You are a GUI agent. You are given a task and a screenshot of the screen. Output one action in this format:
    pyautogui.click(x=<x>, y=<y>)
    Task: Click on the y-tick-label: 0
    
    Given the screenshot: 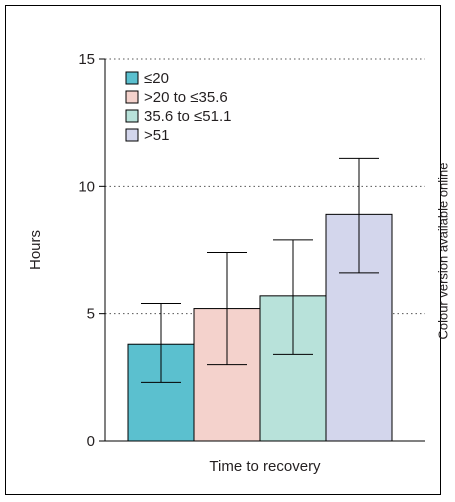 What is the action you would take?
    pyautogui.click(x=91, y=441)
    